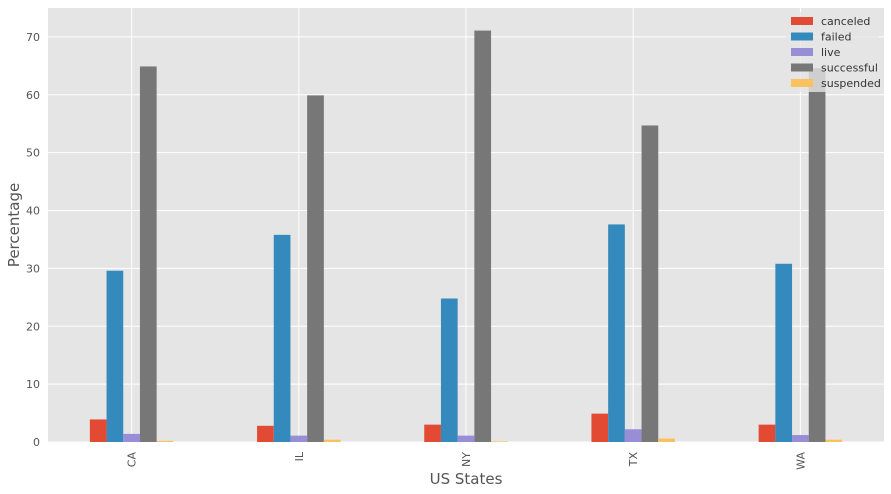 The image size is (891, 494). I want to click on bar-canceled-TX, so click(600, 427).